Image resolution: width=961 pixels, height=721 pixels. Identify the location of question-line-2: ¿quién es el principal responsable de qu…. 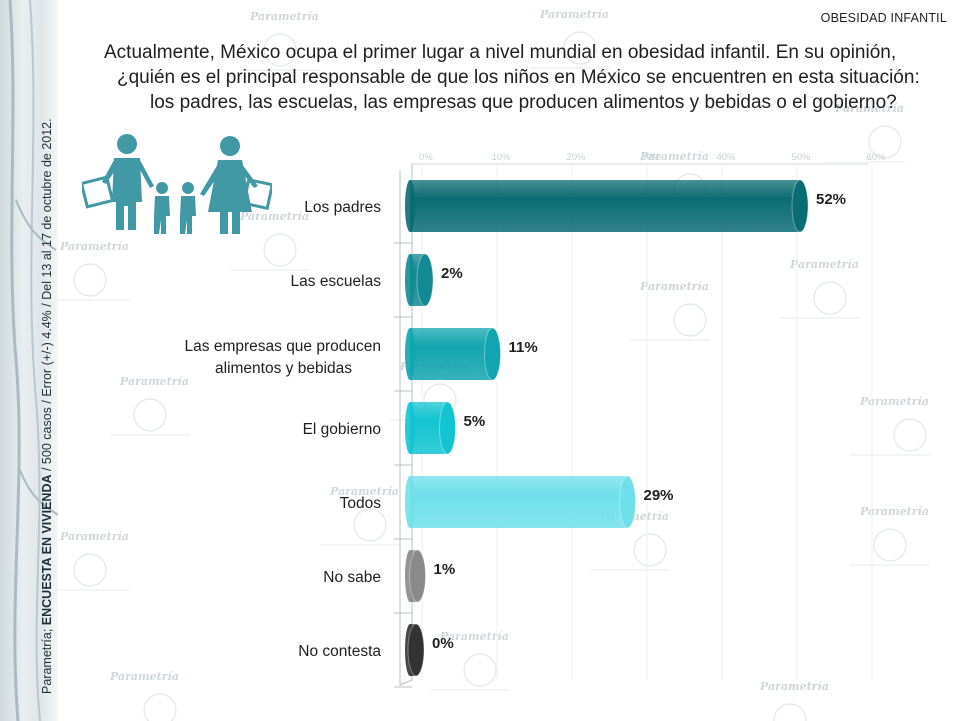
(518, 77).